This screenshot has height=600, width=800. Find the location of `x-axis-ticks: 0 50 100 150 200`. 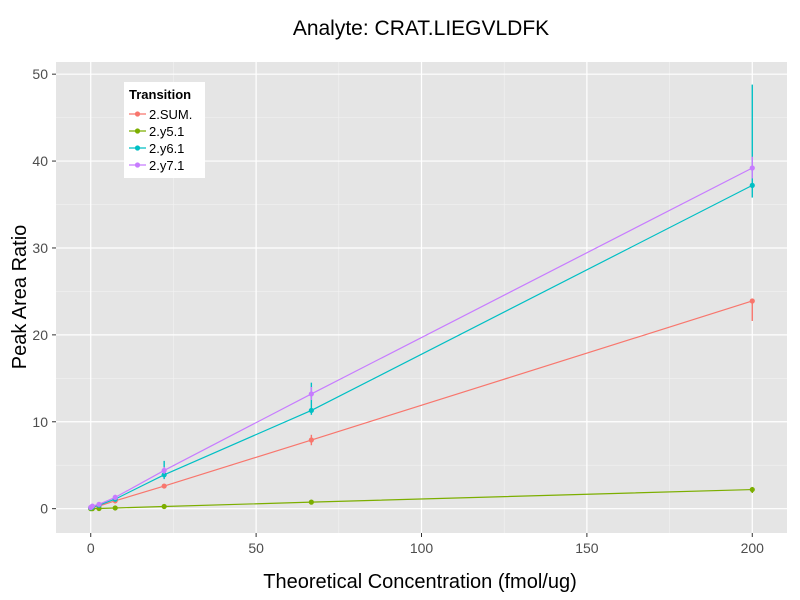

x-axis-ticks: 0 50 100 150 200 is located at coordinates (425, 544).